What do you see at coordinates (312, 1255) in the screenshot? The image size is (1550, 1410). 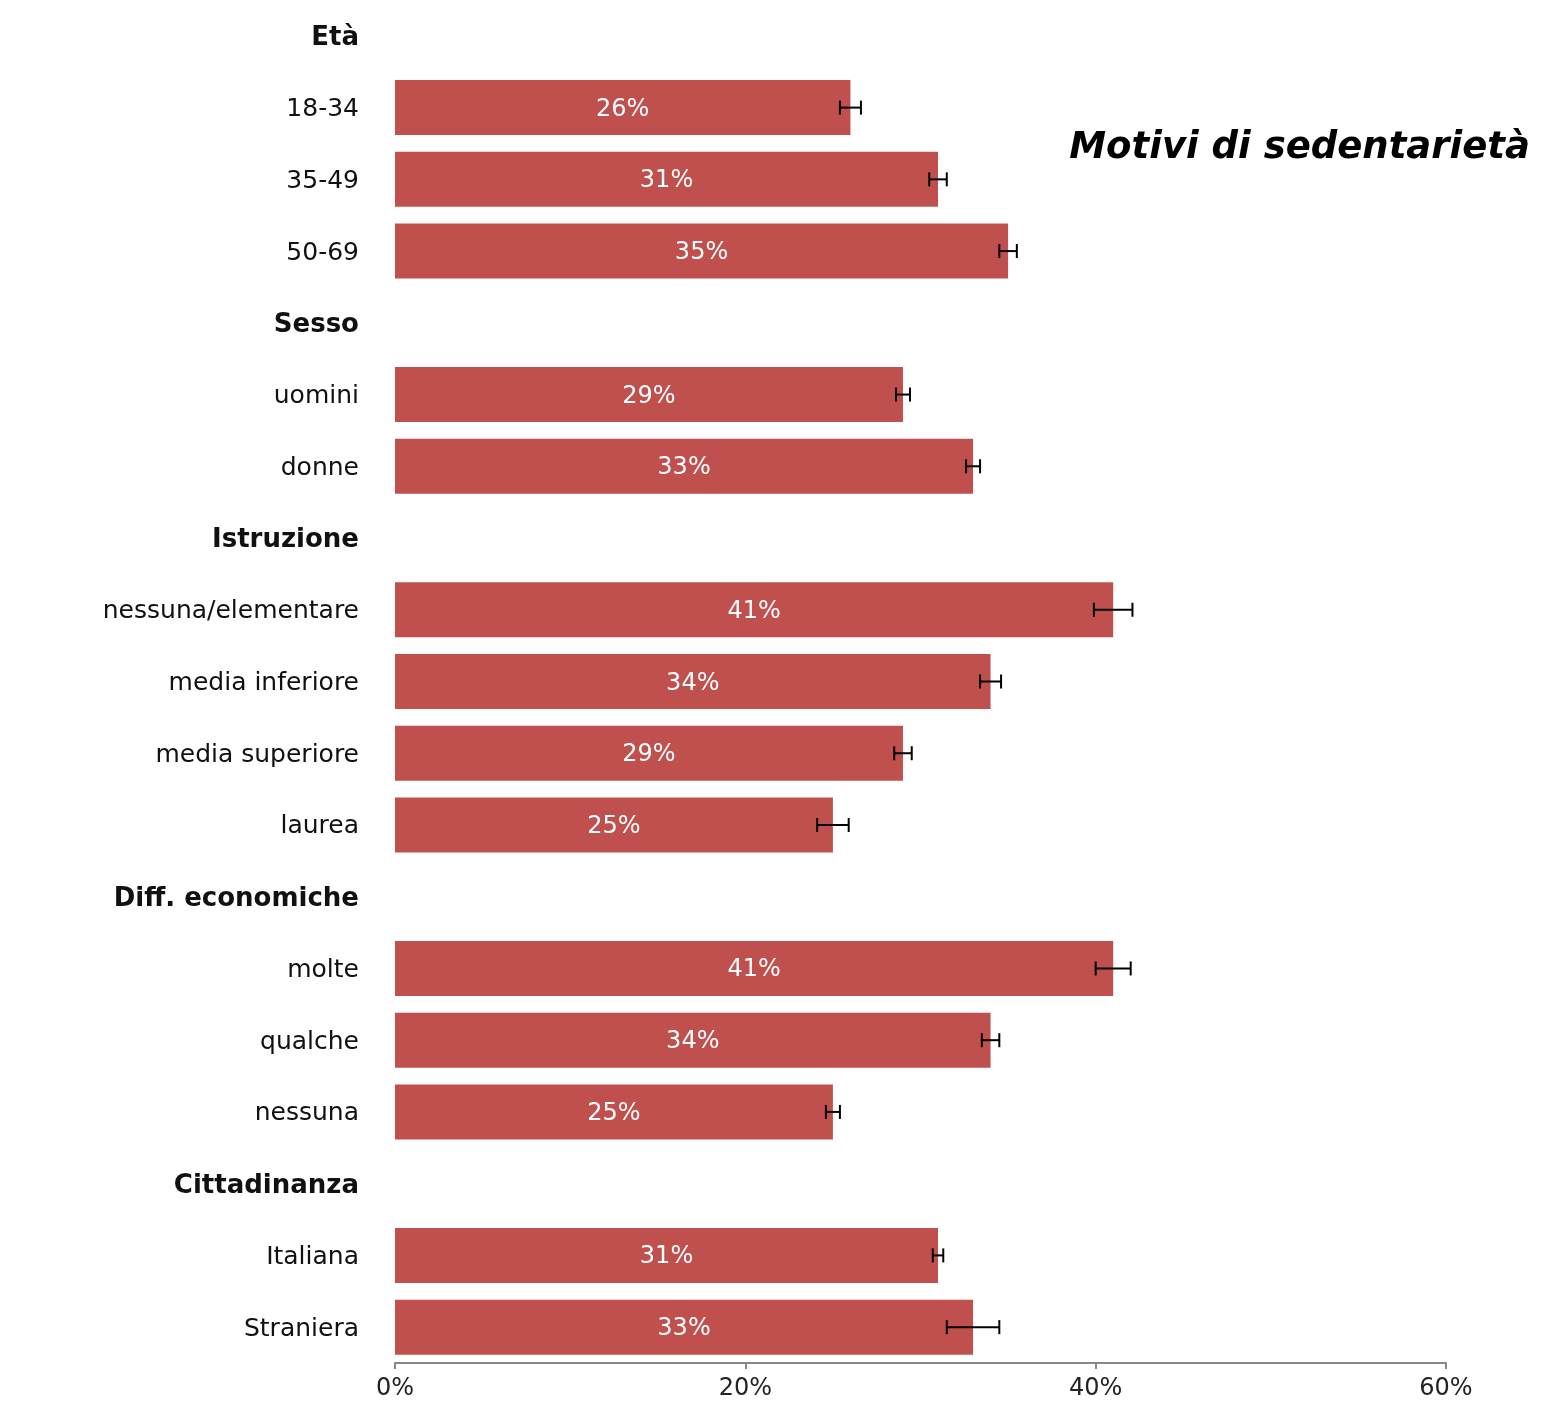 I see `y-tick-label: Italiana` at bounding box center [312, 1255].